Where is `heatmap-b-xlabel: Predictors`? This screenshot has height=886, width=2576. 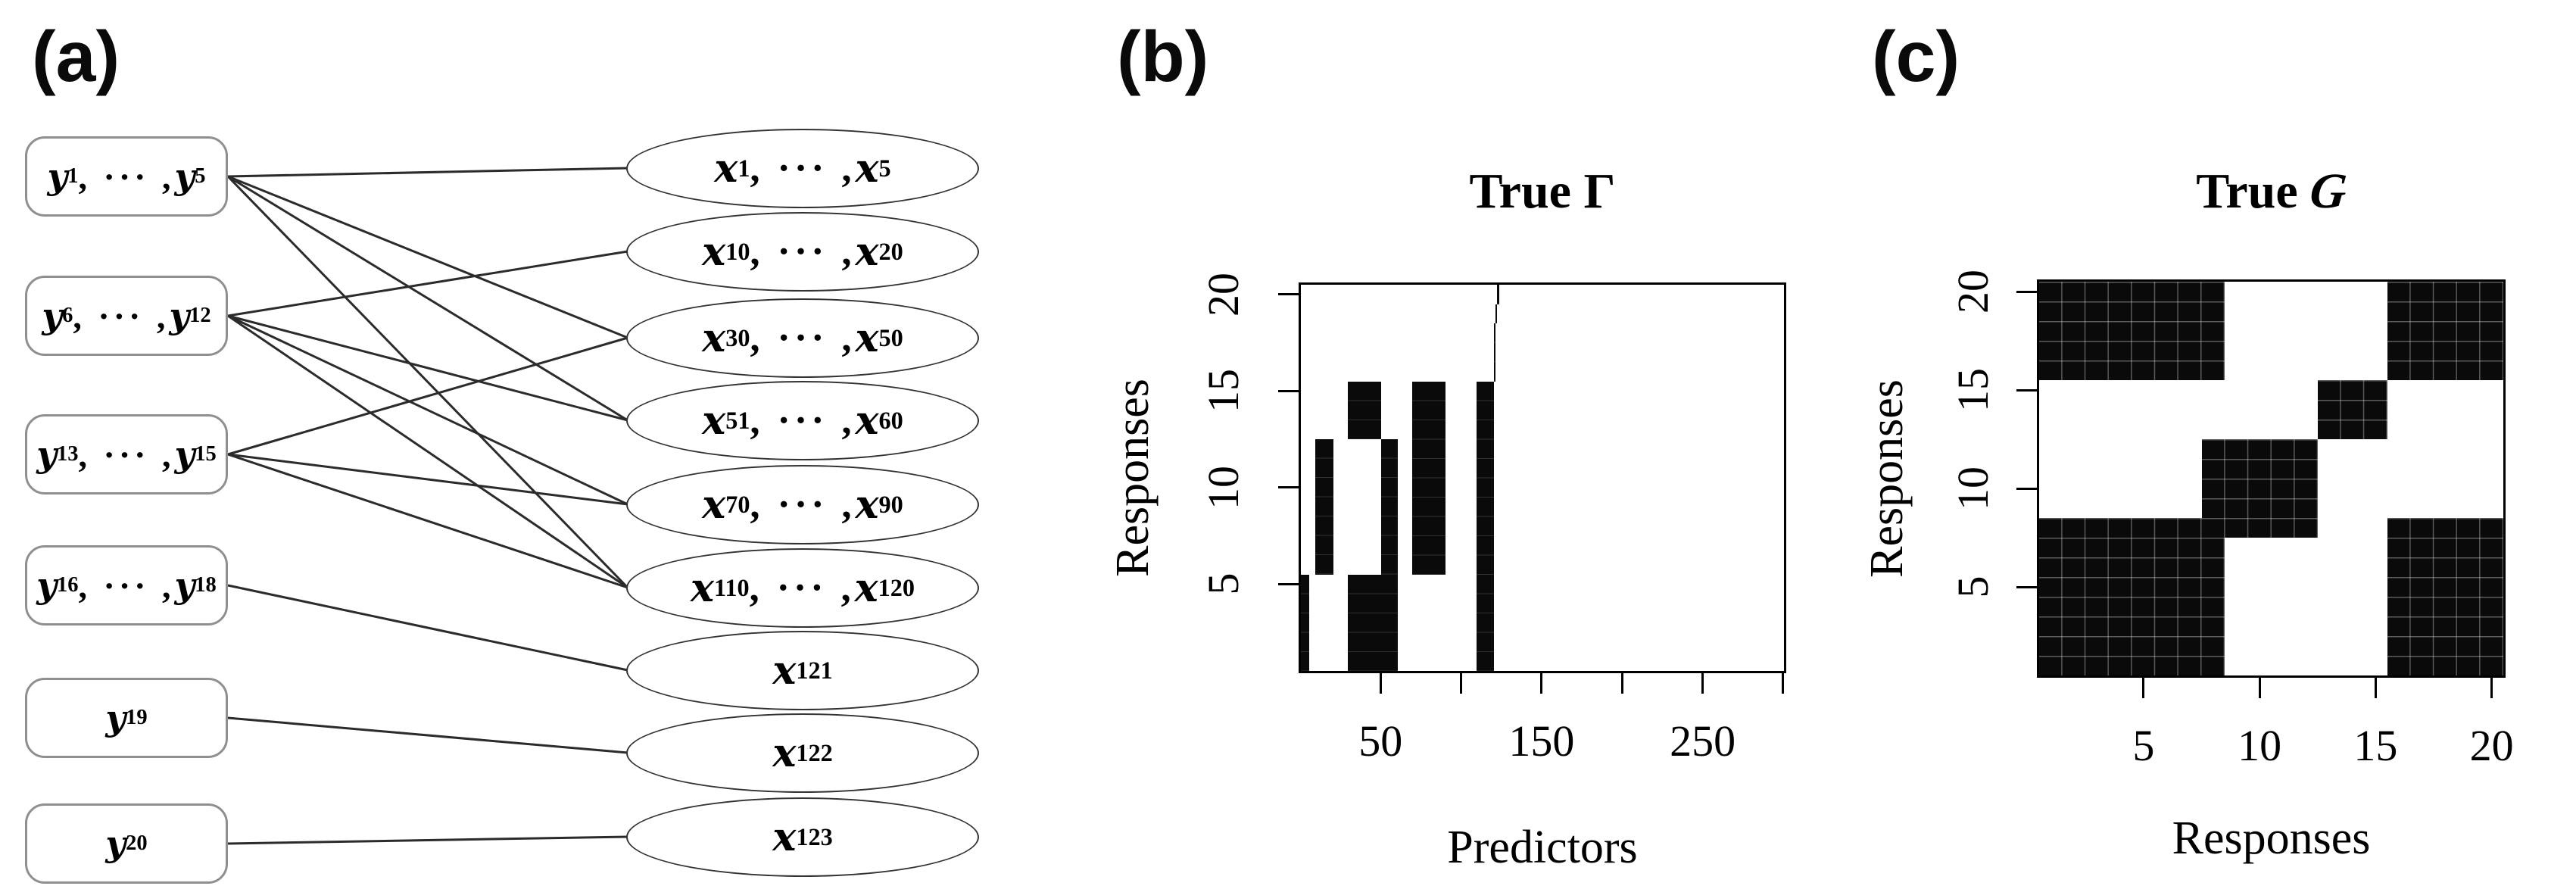
heatmap-b-xlabel: Predictors is located at coordinates (1542, 847).